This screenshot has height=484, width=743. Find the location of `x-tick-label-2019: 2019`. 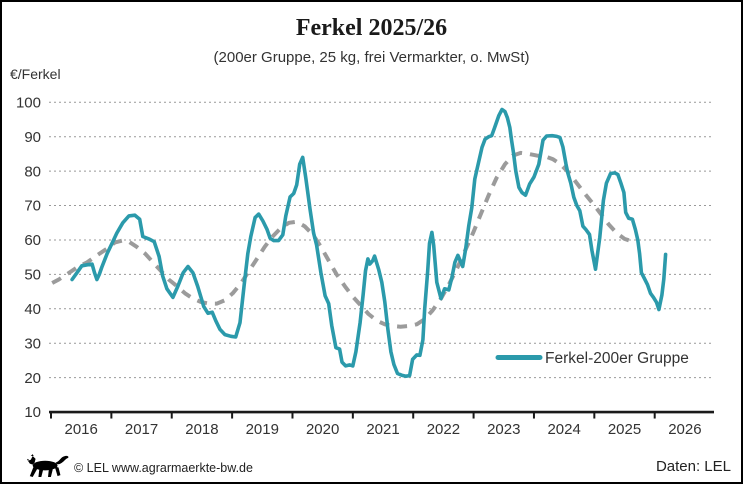

x-tick-label-2019: 2019 is located at coordinates (262, 429).